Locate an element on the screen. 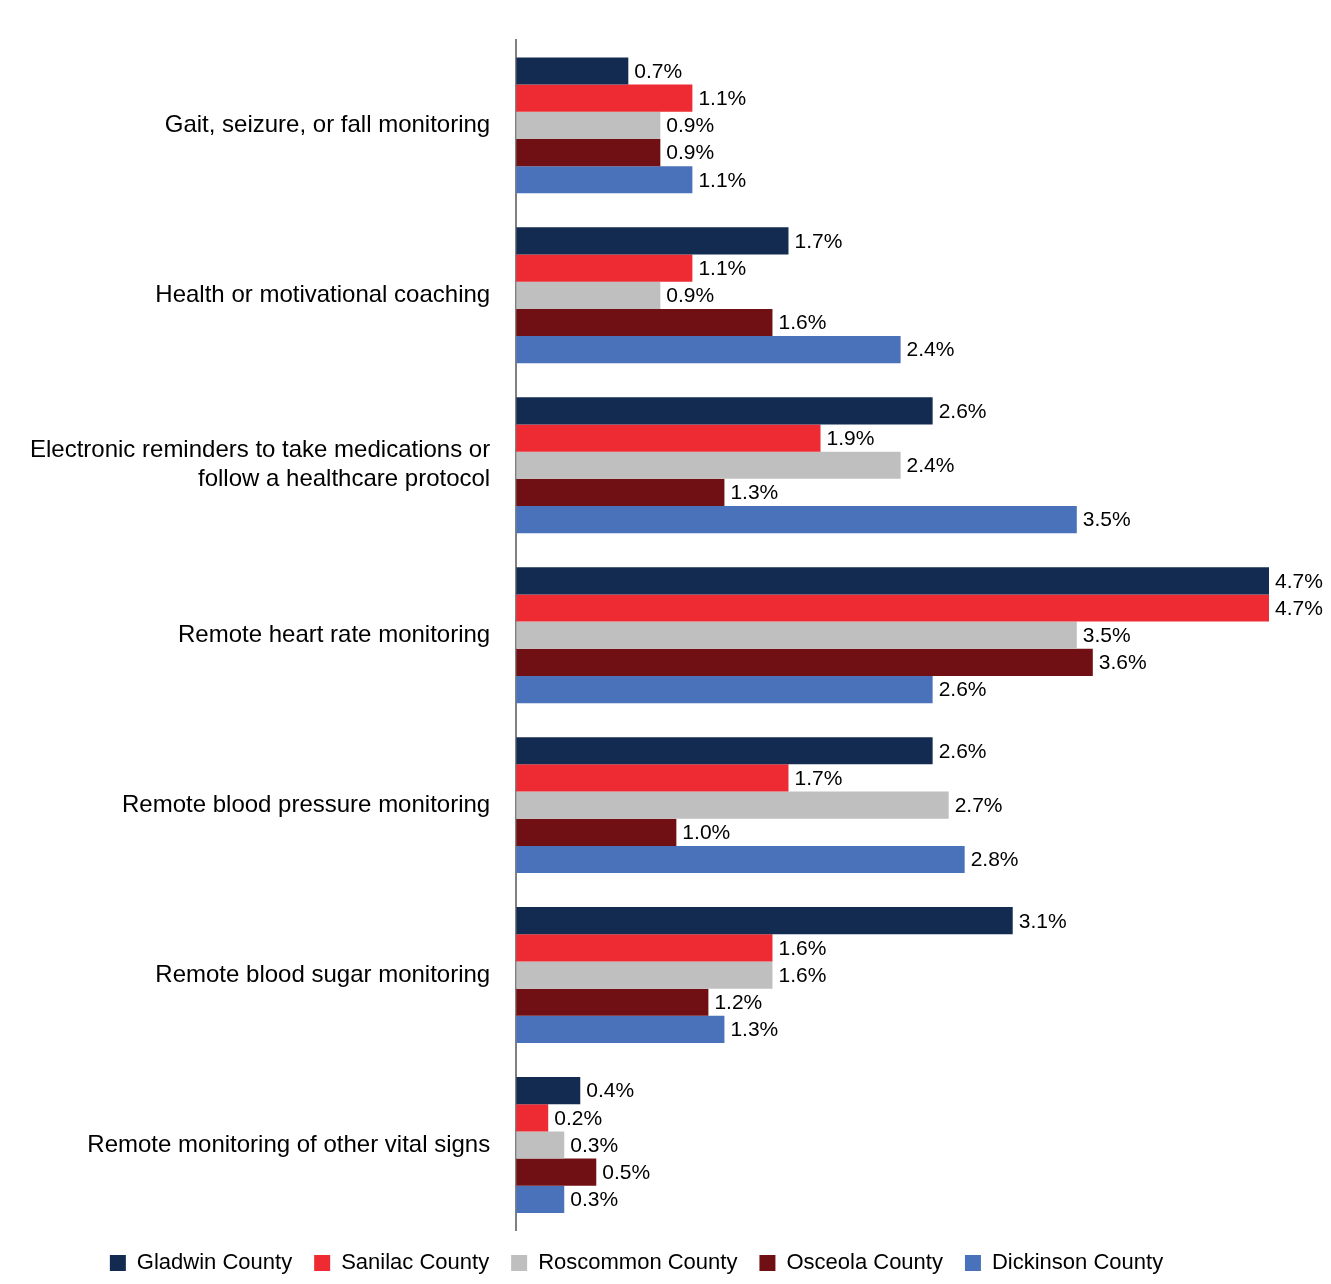 The width and height of the screenshot is (1331, 1284). legend-label: Gladwin County is located at coordinates (214, 1262).